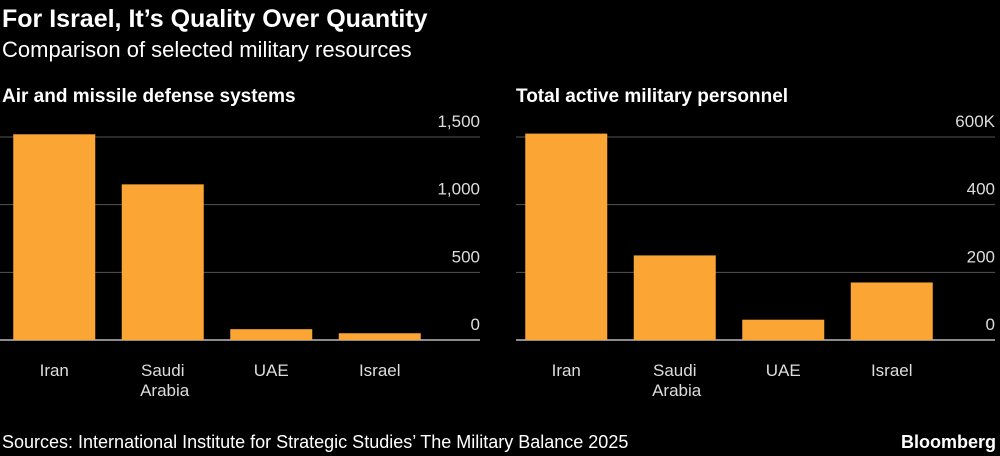 Image resolution: width=1000 pixels, height=456 pixels. Describe the element at coordinates (458, 189) in the screenshot. I see `y-tick-label: 1,000` at that location.